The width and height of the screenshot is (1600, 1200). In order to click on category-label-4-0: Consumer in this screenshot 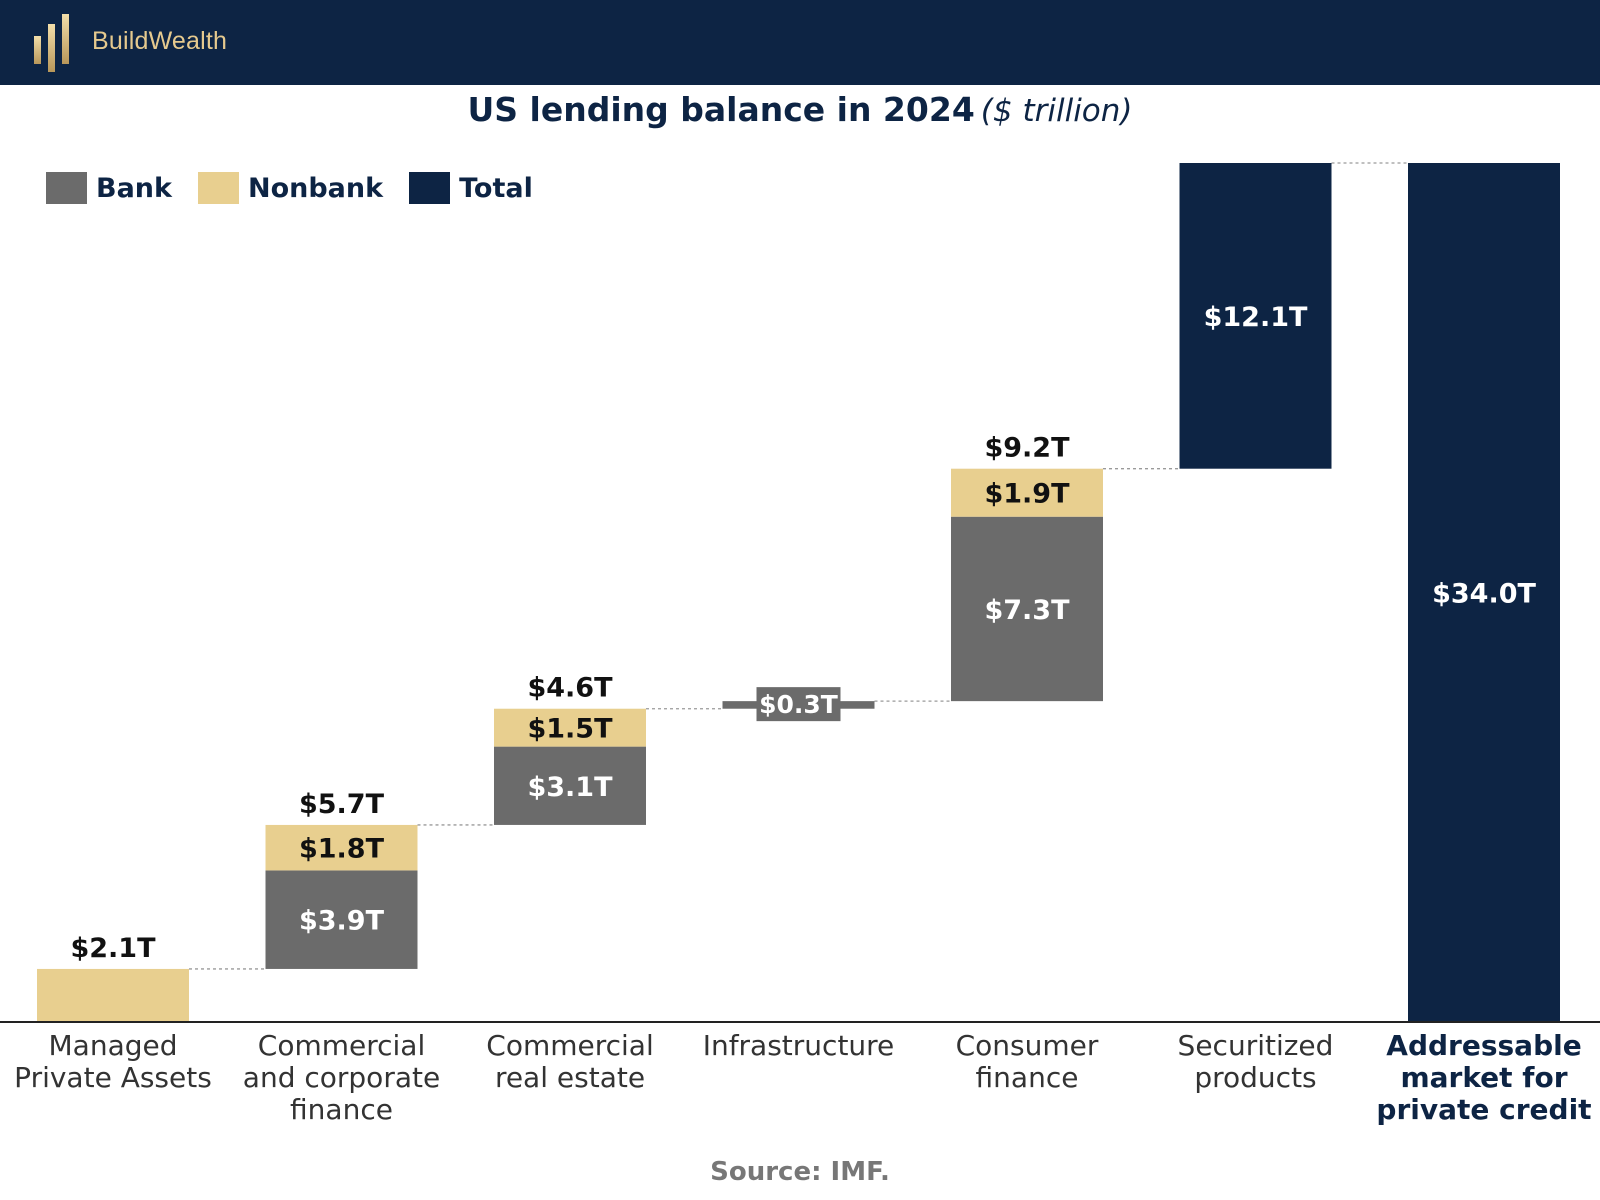, I will do `click(1027, 1045)`.